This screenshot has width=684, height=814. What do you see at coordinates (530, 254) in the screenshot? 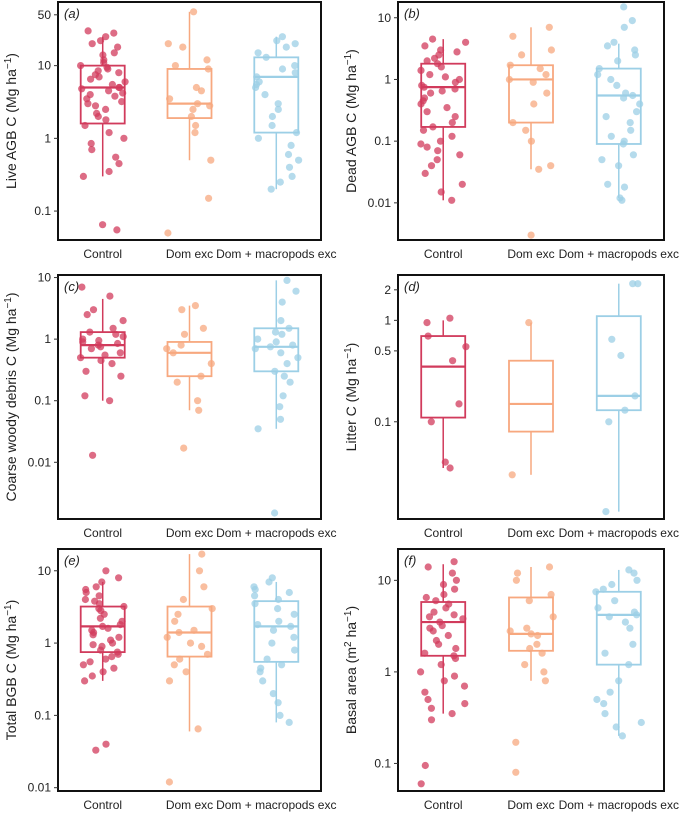
I see `x-tick-label: Dom exc` at bounding box center [530, 254].